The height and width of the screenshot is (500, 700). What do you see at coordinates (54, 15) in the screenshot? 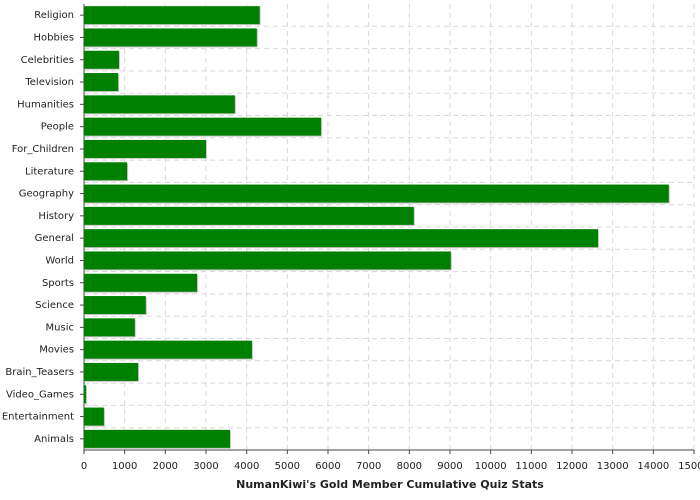
I see `y-tick-label: Religion` at bounding box center [54, 15].